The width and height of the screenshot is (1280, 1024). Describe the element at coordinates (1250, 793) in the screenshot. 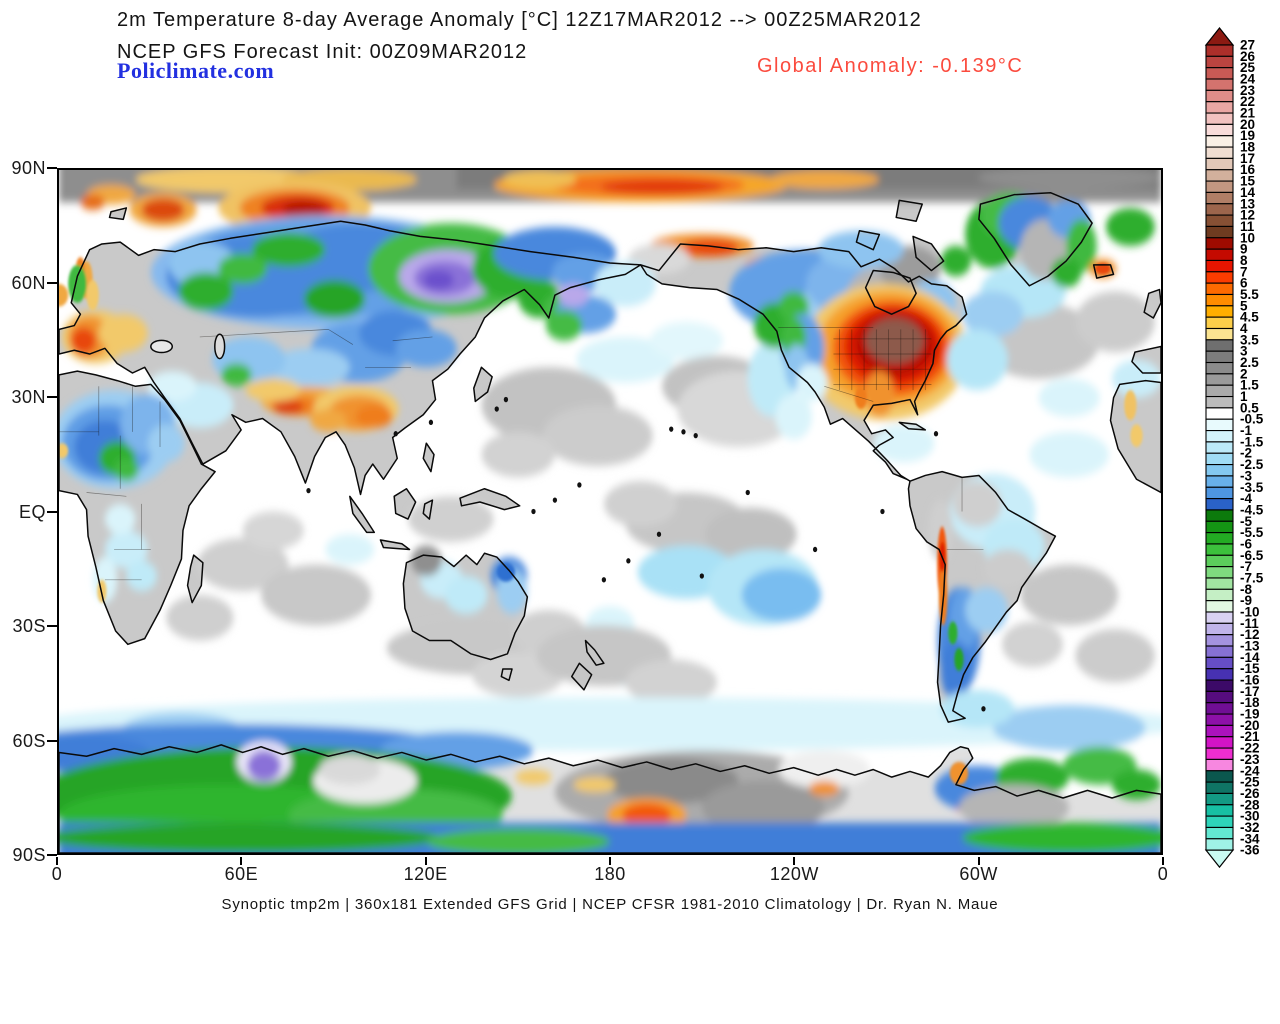

I see `colorbar-label: -26` at that location.